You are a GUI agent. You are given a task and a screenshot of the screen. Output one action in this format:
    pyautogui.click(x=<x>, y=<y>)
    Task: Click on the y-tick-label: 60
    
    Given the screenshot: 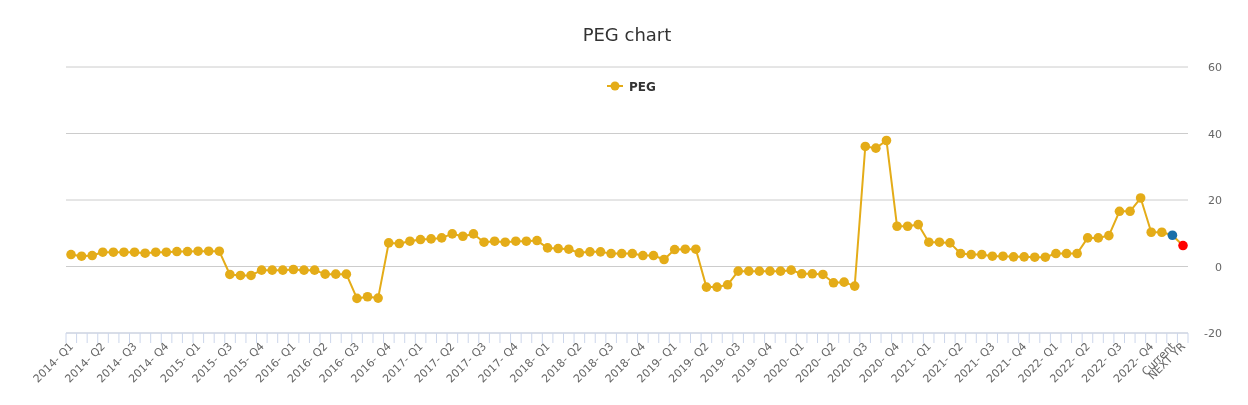 What is the action you would take?
    pyautogui.click(x=1215, y=67)
    